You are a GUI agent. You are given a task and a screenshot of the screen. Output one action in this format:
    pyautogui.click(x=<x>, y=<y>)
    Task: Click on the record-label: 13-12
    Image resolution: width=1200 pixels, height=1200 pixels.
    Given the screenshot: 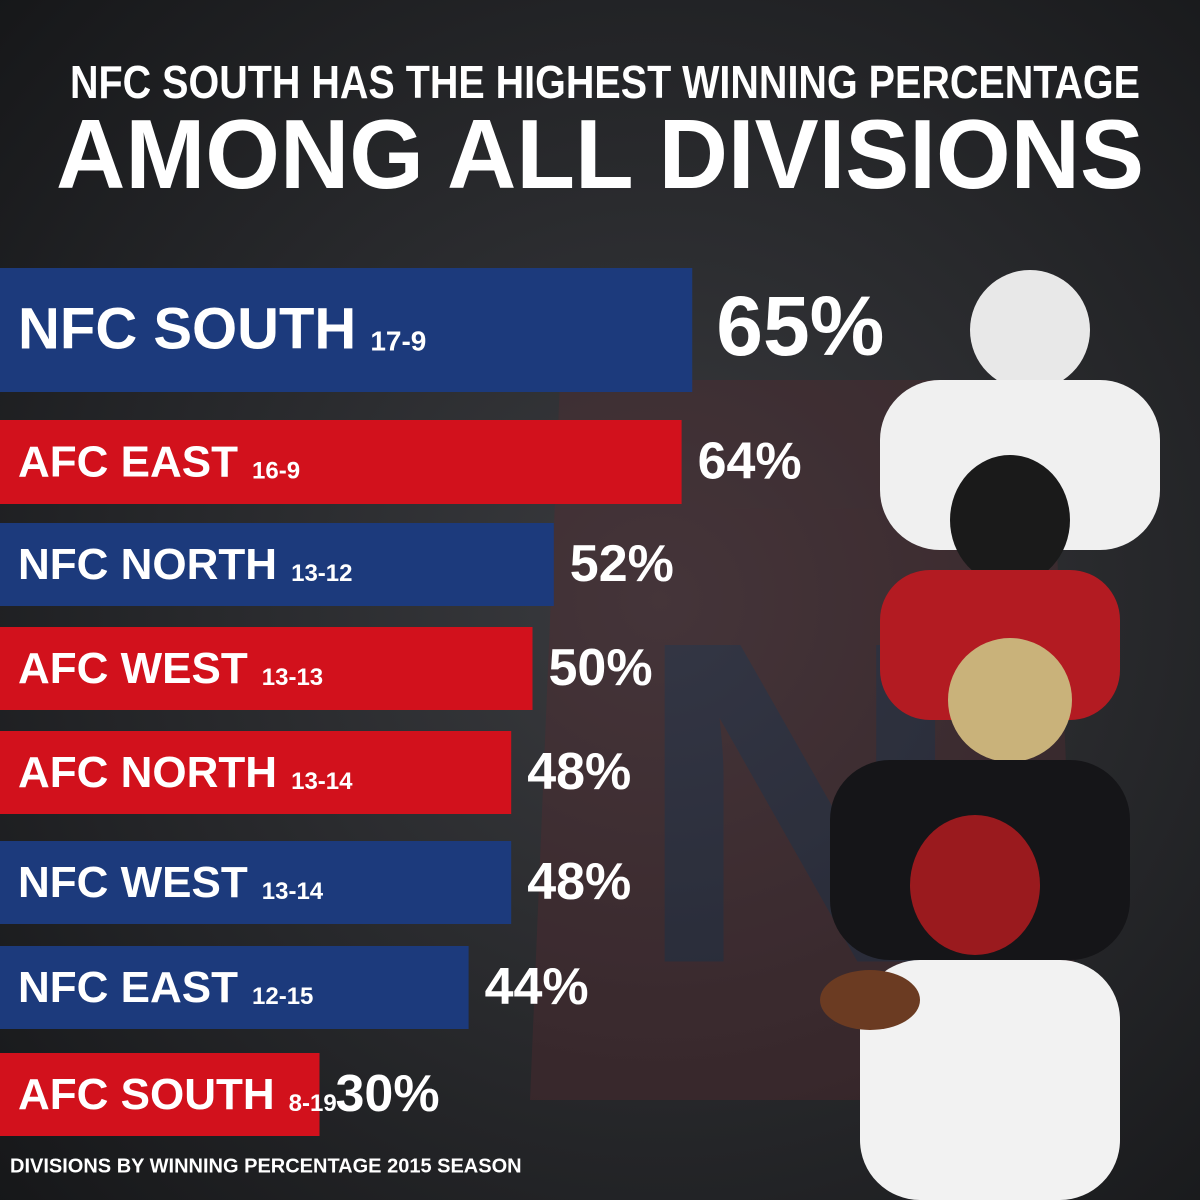 What is the action you would take?
    pyautogui.click(x=321, y=573)
    